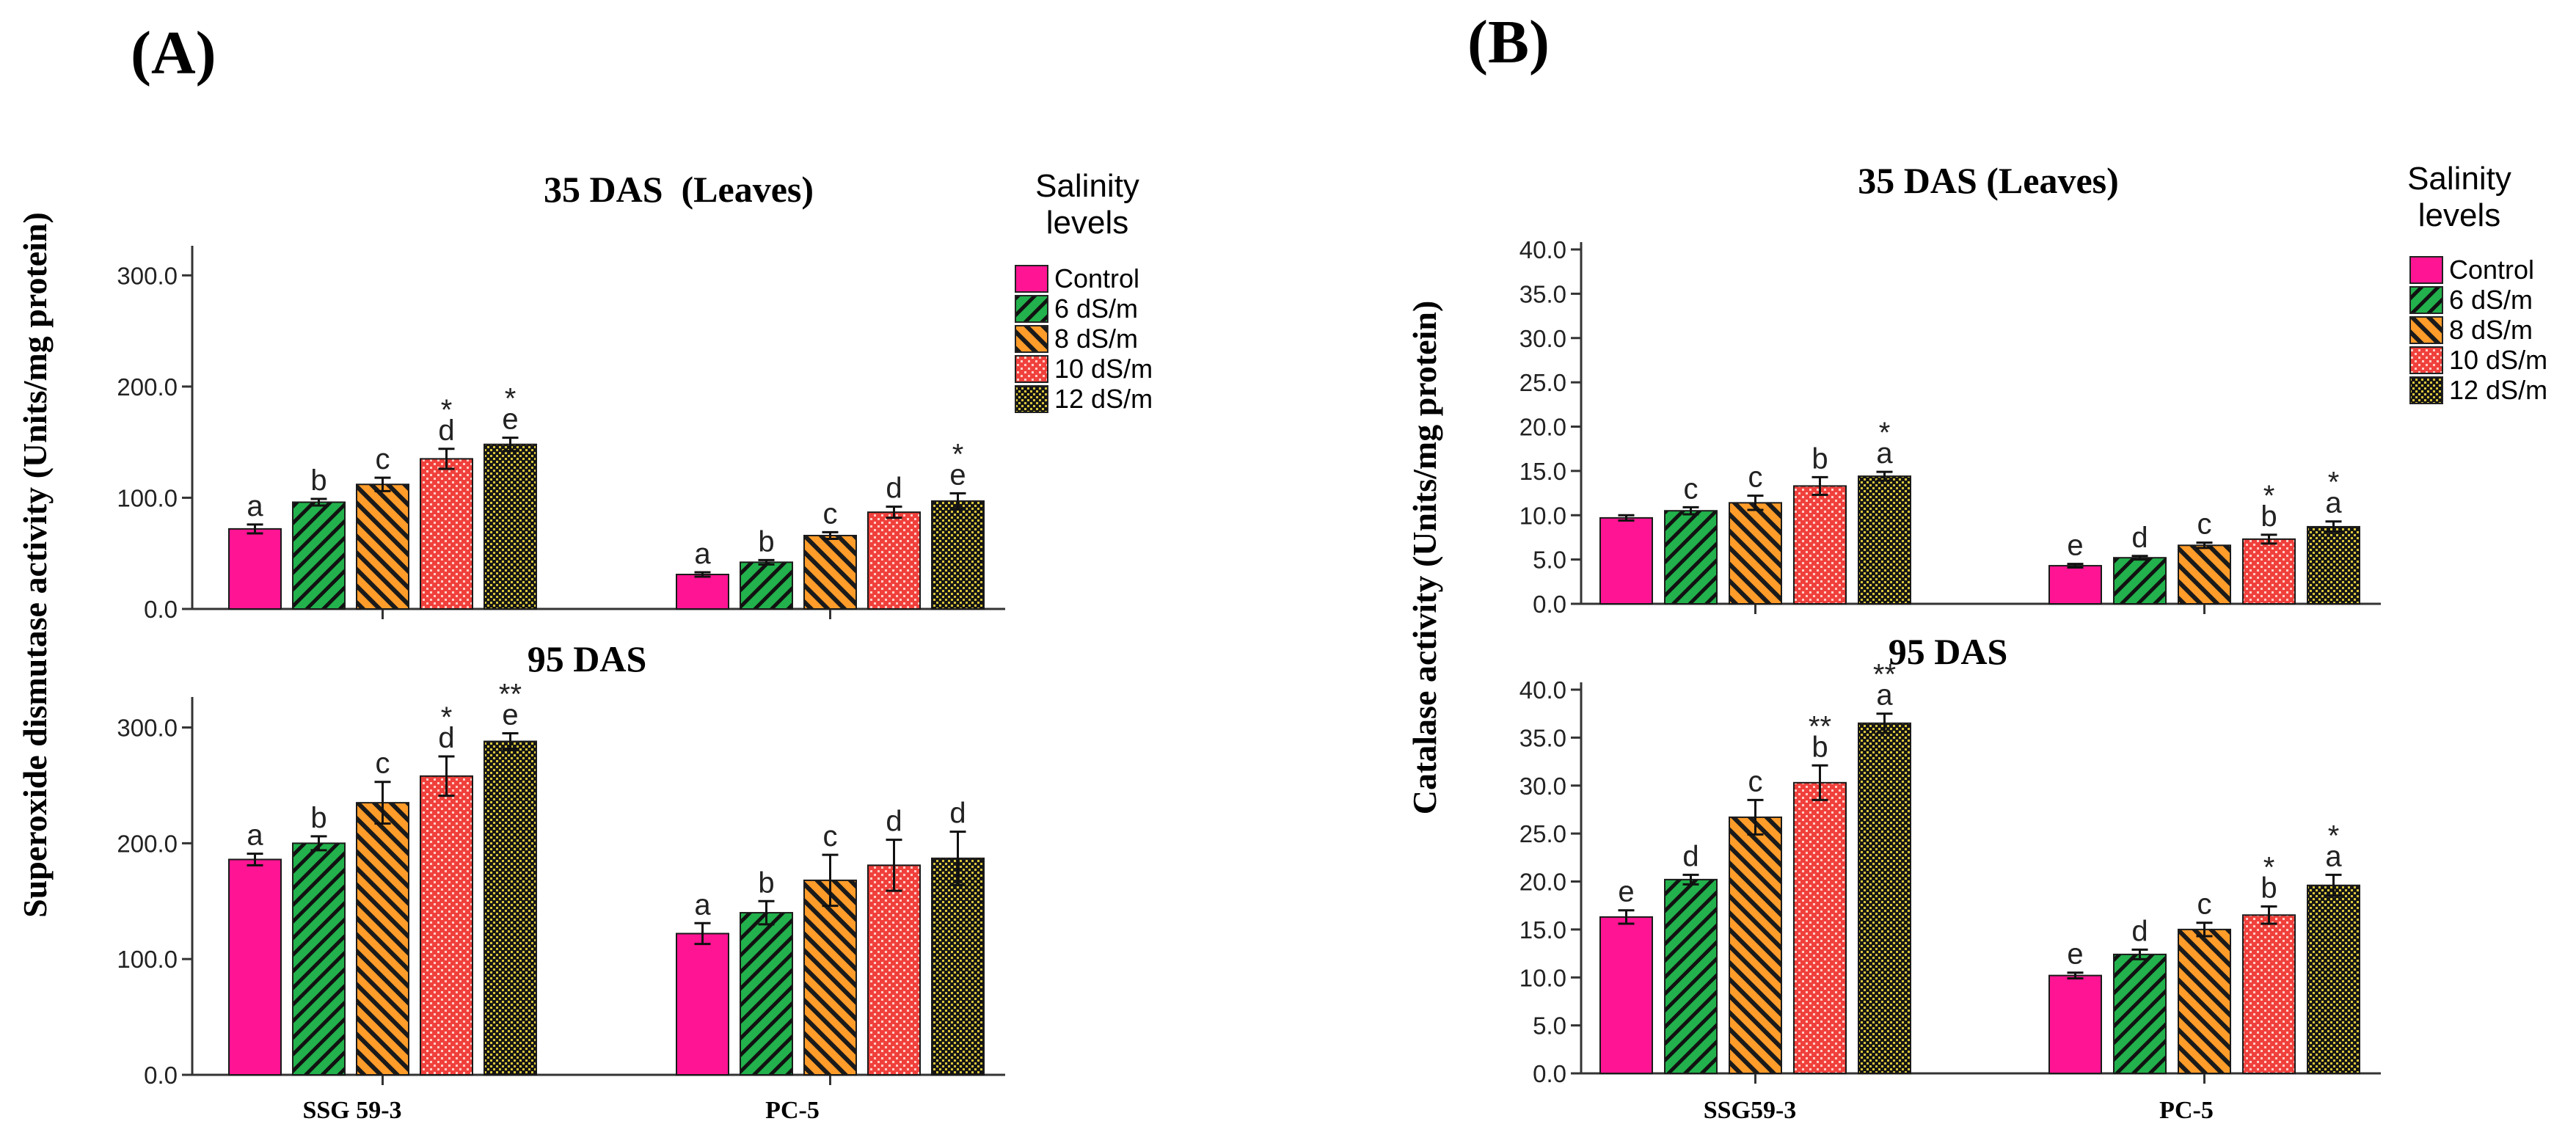 This screenshot has width=2576, height=1146. I want to click on y-tick-label: 20.0, so click(1542, 883).